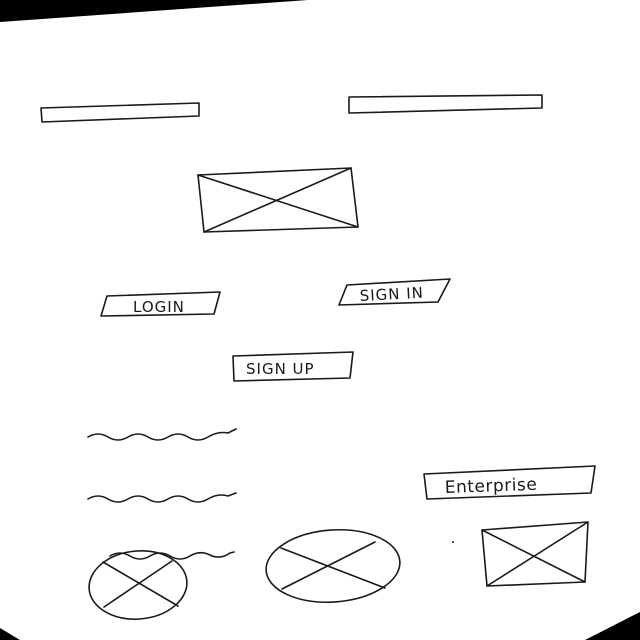  I want to click on image-placeholder-small, so click(535, 554).